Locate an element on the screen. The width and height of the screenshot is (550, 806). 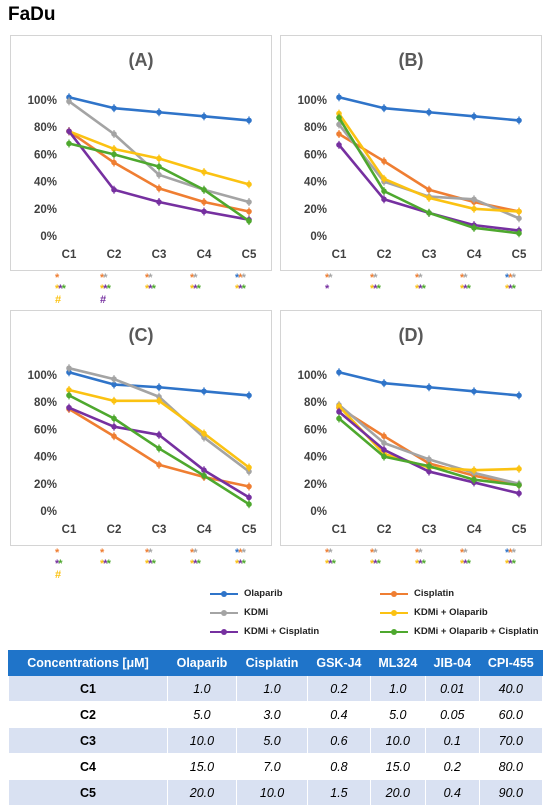
y-tick-label: 20% is located at coordinates (315, 210).